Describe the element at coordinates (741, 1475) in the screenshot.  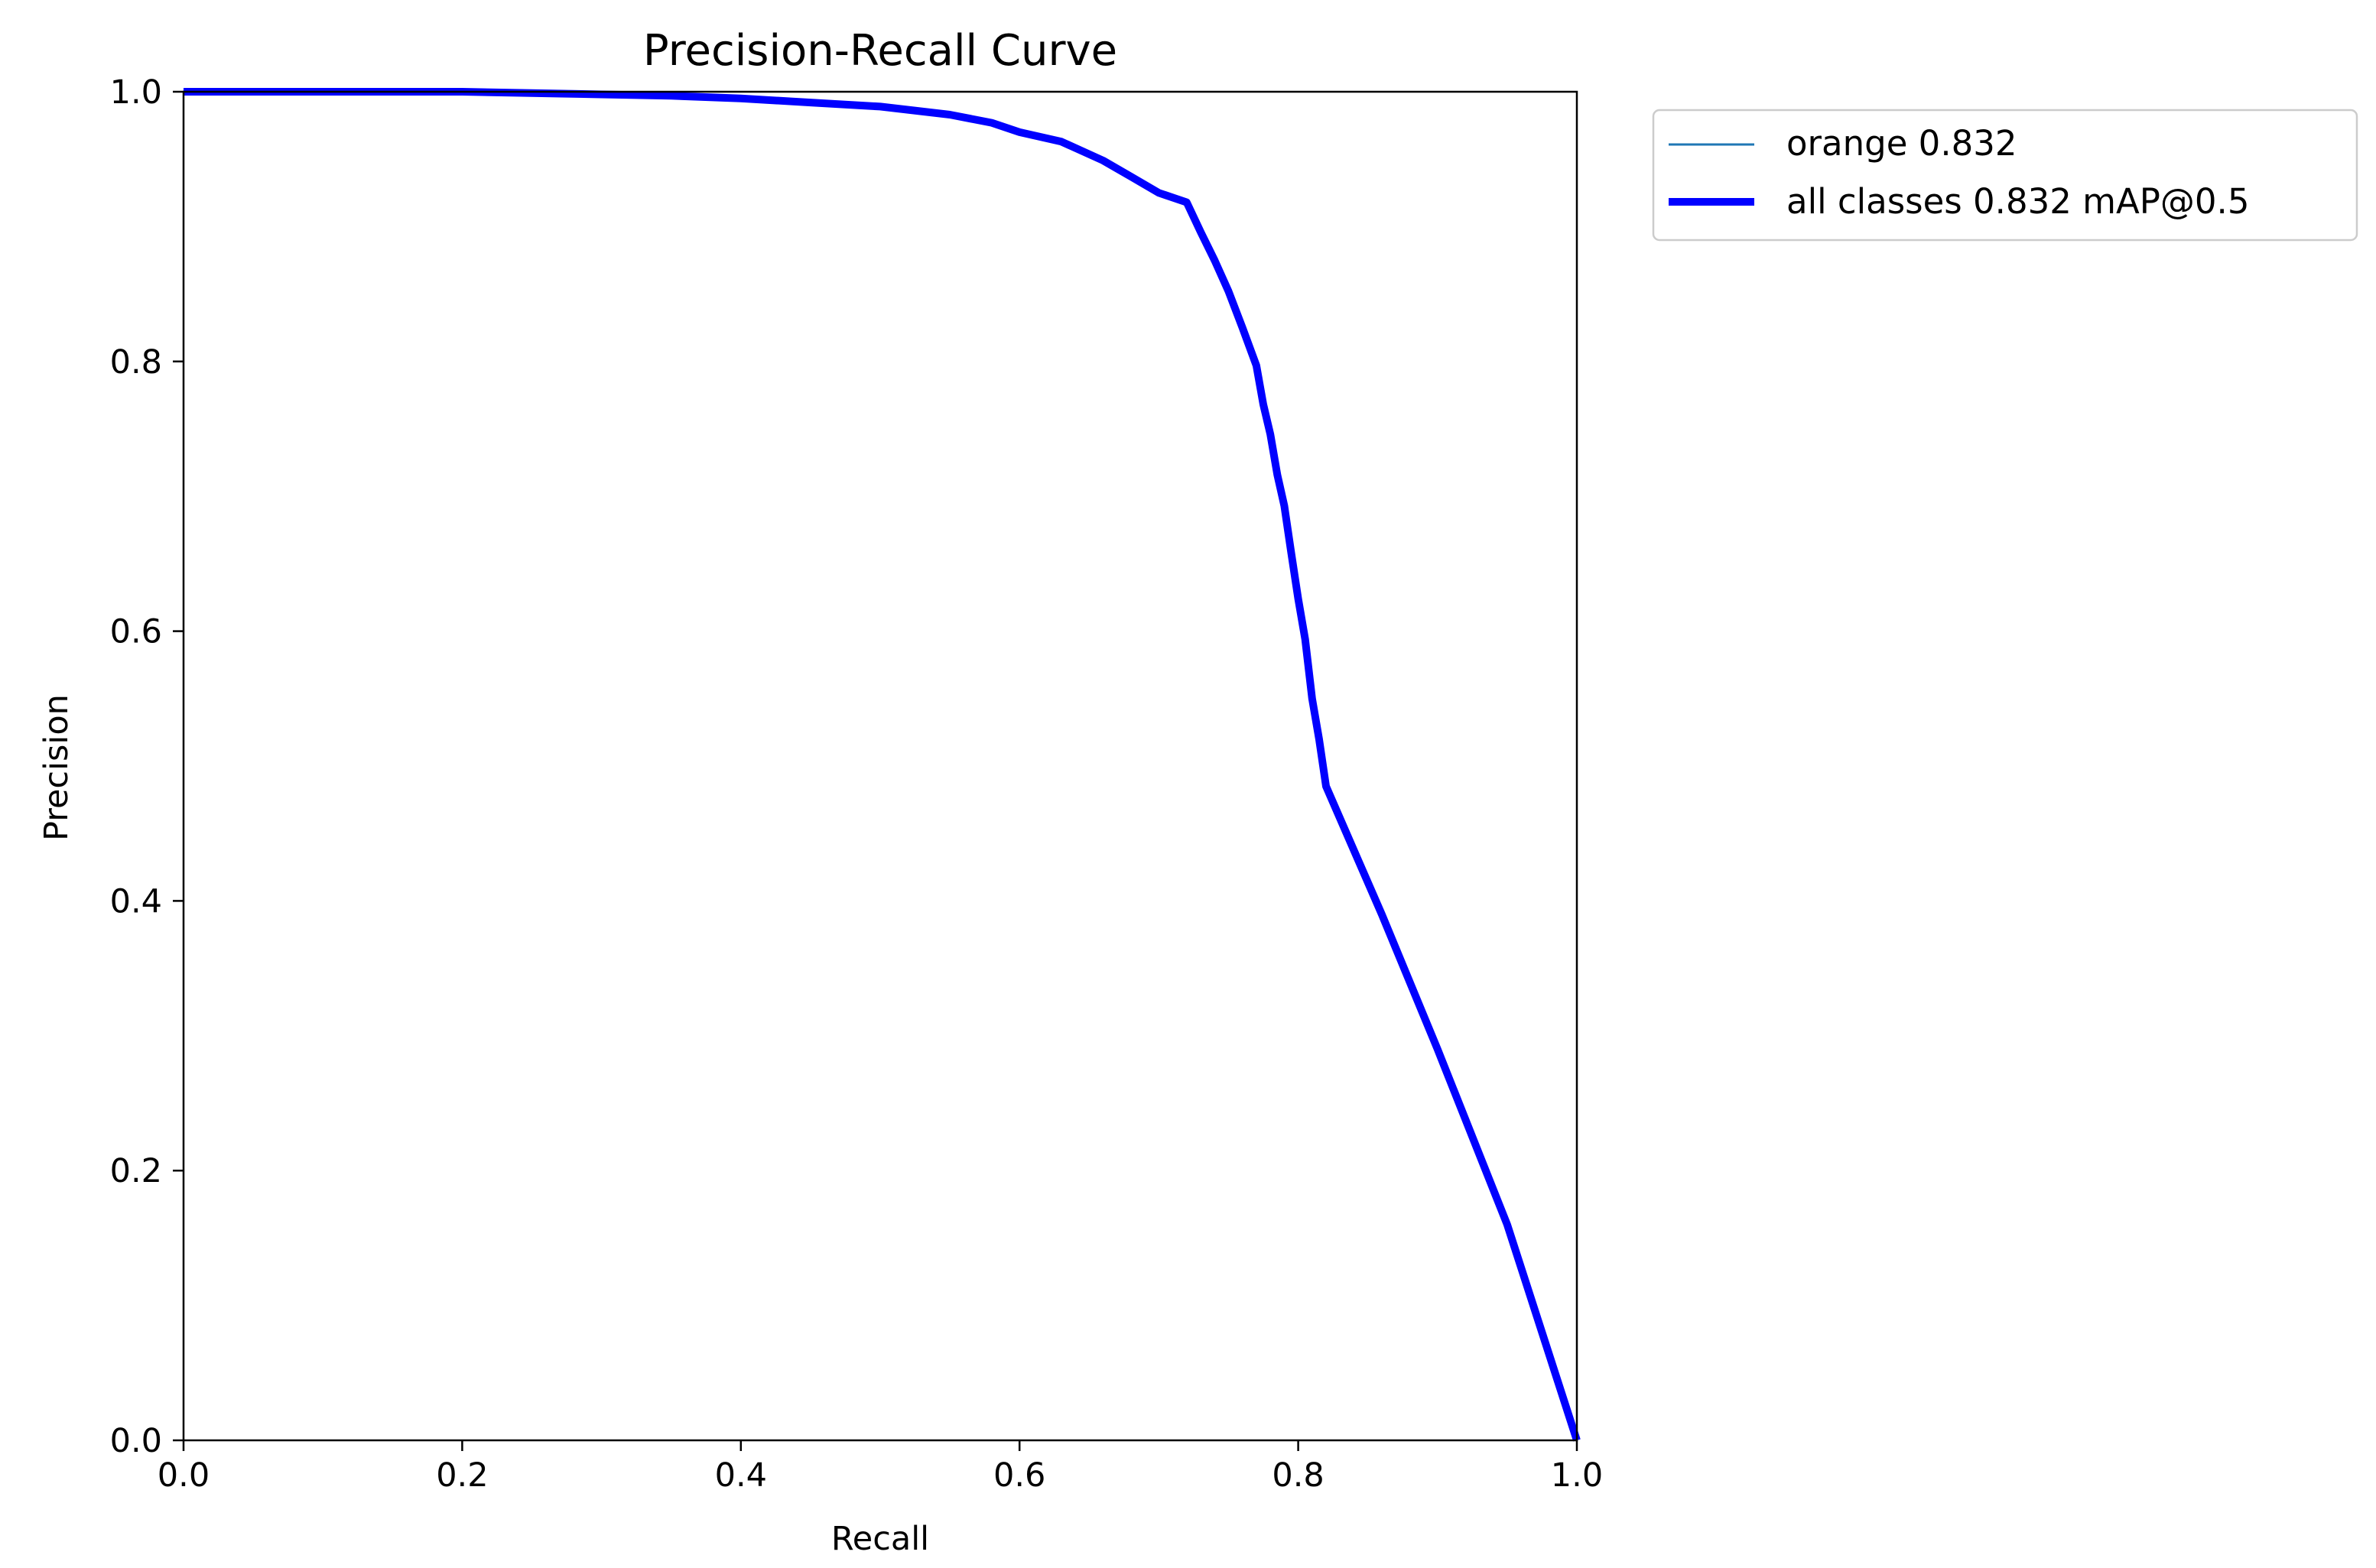
I see `x-tick-label: 0.4` at that location.